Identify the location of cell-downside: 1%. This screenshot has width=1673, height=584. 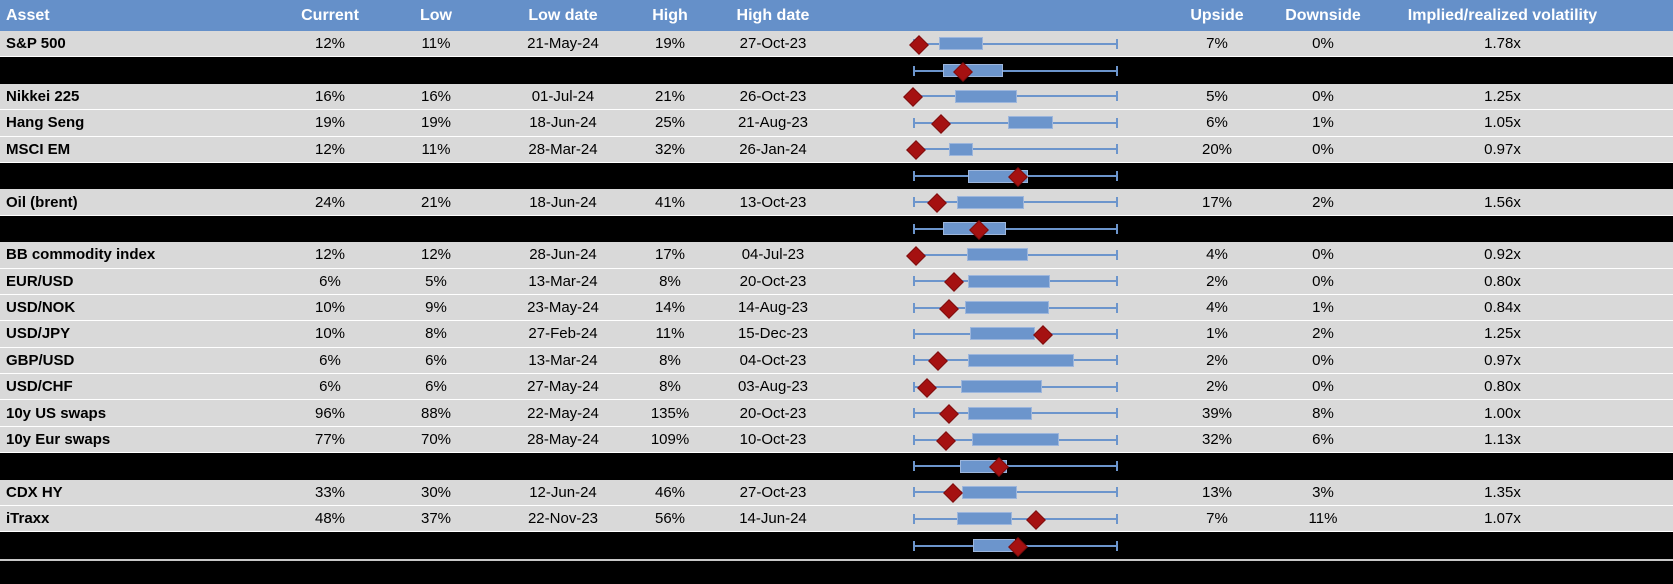
(1323, 123).